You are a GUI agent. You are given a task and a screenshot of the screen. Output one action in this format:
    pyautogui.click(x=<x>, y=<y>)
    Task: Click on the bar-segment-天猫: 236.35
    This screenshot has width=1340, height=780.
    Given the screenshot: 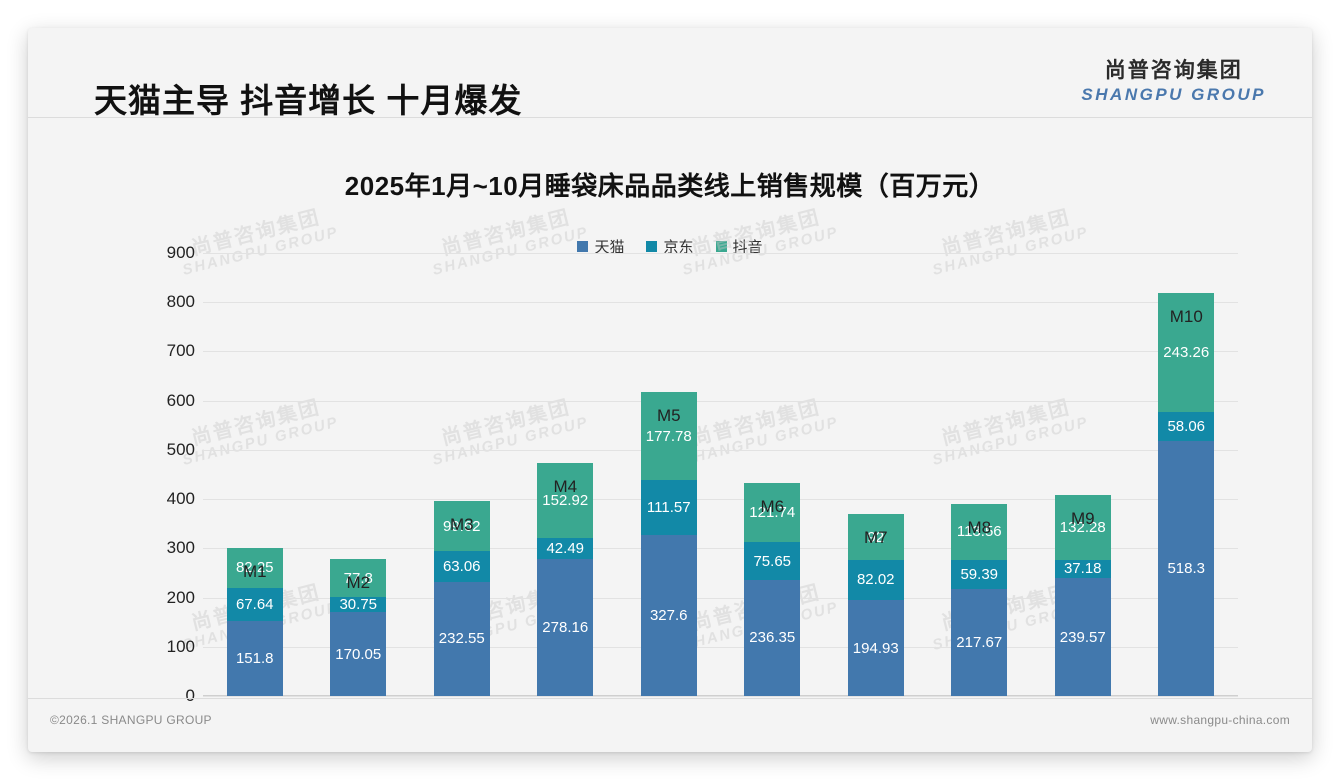 What is the action you would take?
    pyautogui.click(x=772, y=637)
    